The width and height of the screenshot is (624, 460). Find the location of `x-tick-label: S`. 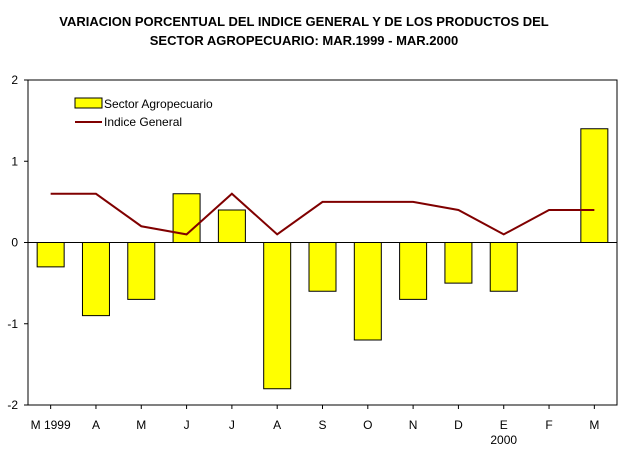

x-tick-label: S is located at coordinates (322, 425).